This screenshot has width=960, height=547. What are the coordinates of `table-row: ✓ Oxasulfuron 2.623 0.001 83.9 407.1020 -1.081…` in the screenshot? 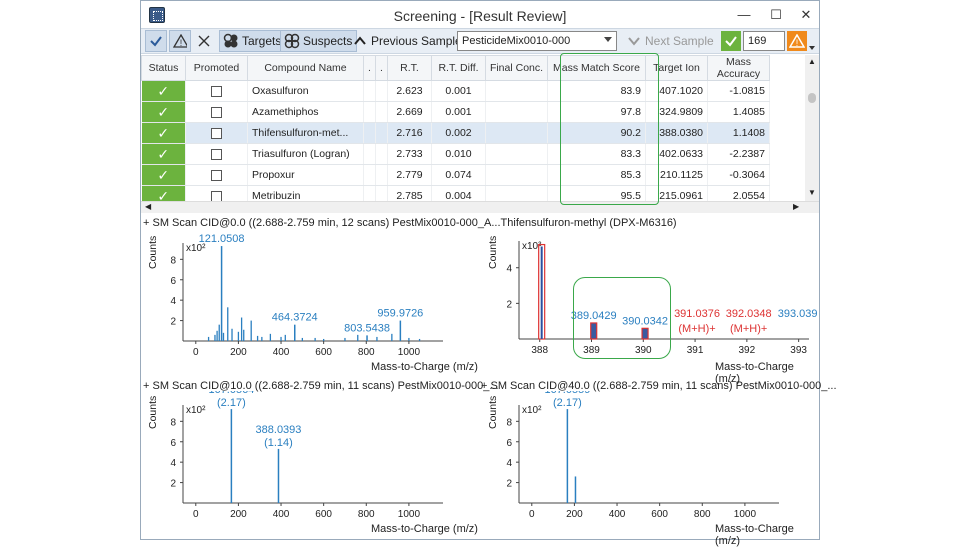 It's located at (455, 91).